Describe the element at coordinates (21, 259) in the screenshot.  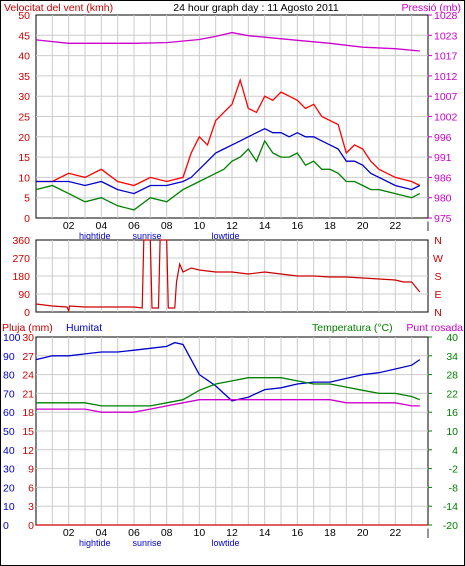
I see `direction-tick-label: 270` at that location.